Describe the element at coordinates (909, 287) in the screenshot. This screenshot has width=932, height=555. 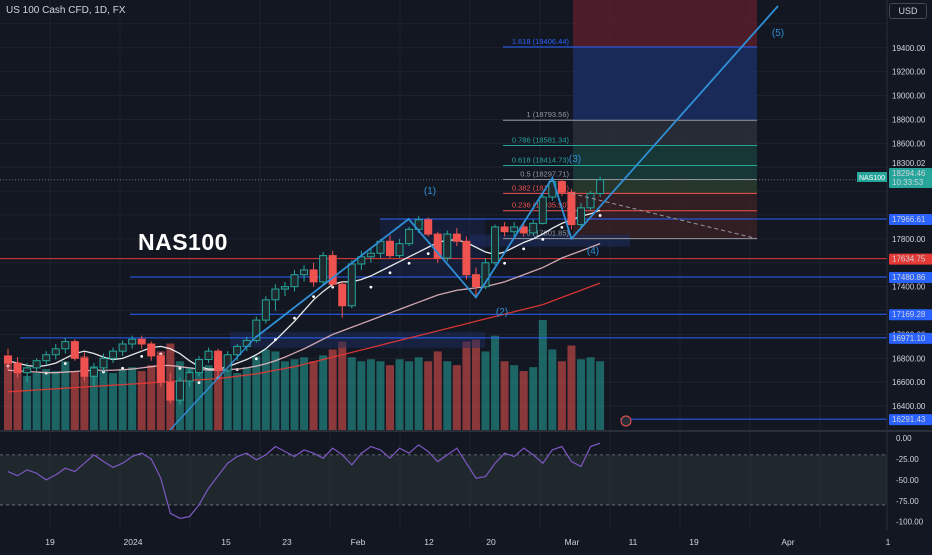
I see `price-tick-label: 17400.00` at that location.